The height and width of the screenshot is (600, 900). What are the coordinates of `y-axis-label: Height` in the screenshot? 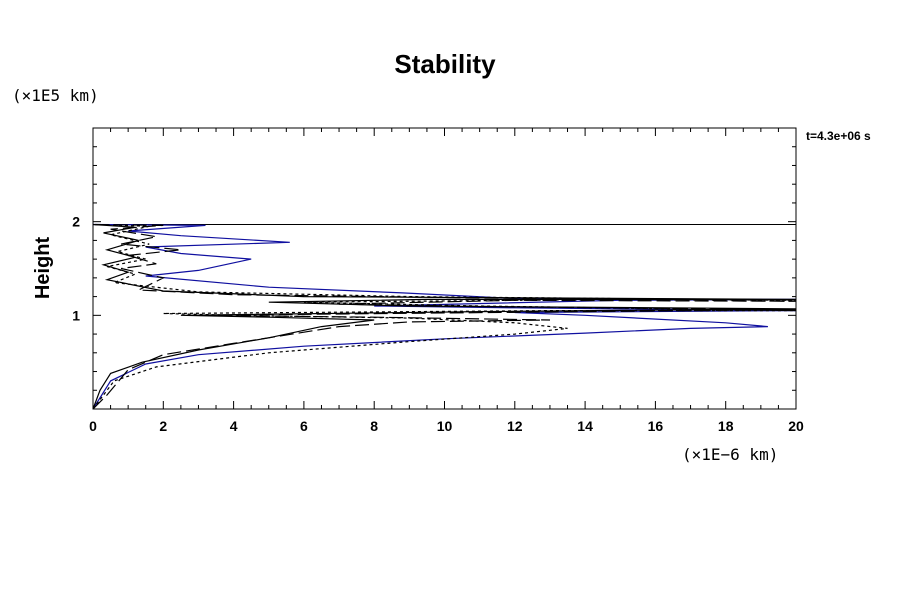 It's located at (43, 268).